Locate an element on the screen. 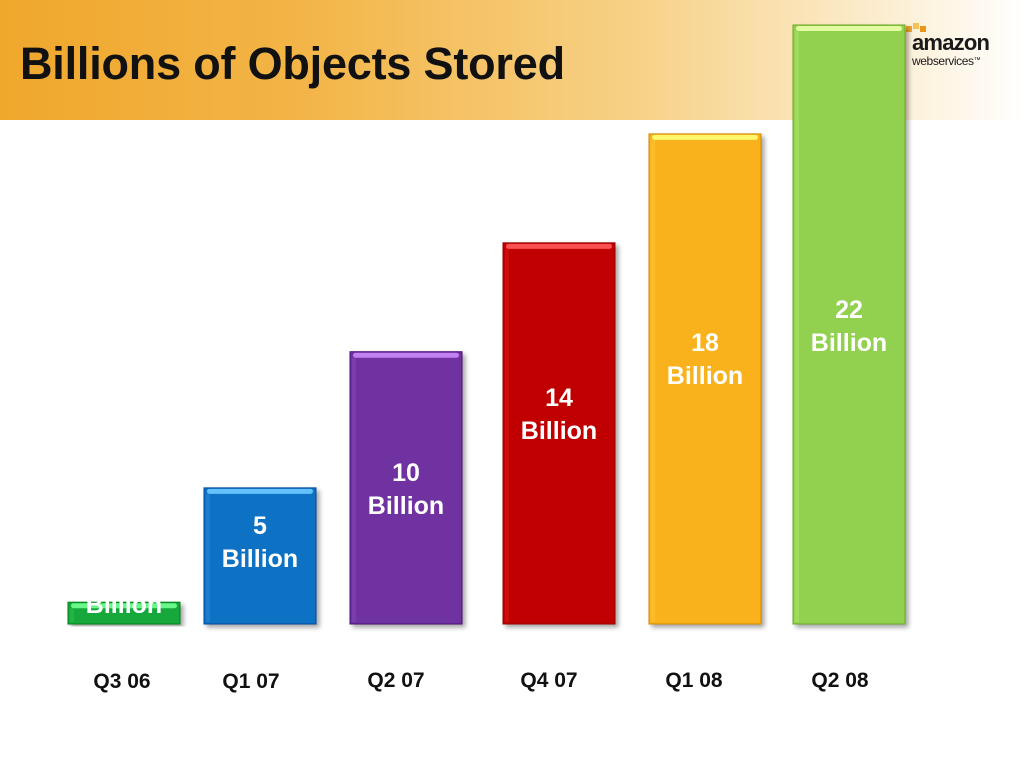  bar-value-label: 10 is located at coordinates (406, 473).